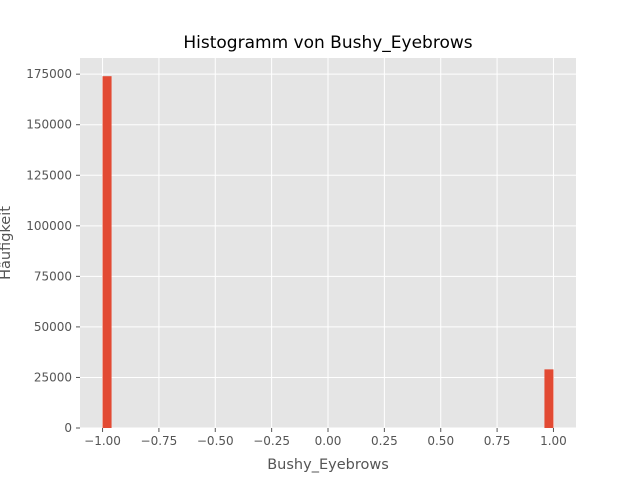  What do you see at coordinates (53, 377) in the screenshot?
I see `y-tick-label: 25000` at bounding box center [53, 377].